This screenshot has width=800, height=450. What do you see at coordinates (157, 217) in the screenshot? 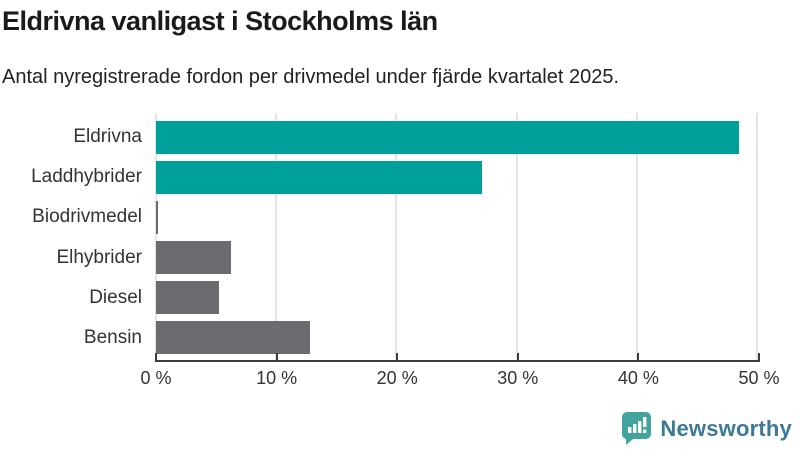
I see `bar-biodrivmedel` at bounding box center [157, 217].